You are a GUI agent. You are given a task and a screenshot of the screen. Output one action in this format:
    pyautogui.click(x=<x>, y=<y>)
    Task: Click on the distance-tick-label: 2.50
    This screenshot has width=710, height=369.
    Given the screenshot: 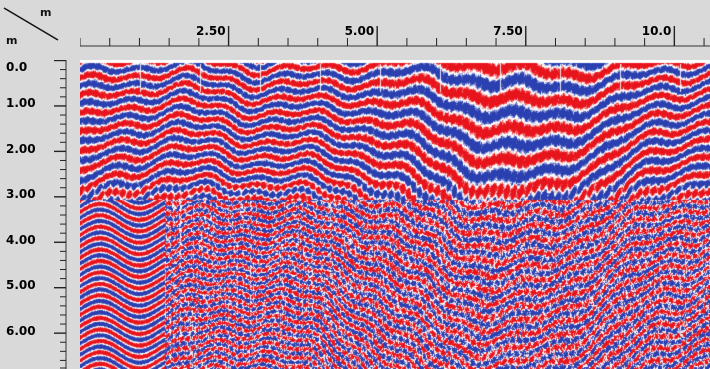 What is the action you would take?
    pyautogui.click(x=210, y=31)
    